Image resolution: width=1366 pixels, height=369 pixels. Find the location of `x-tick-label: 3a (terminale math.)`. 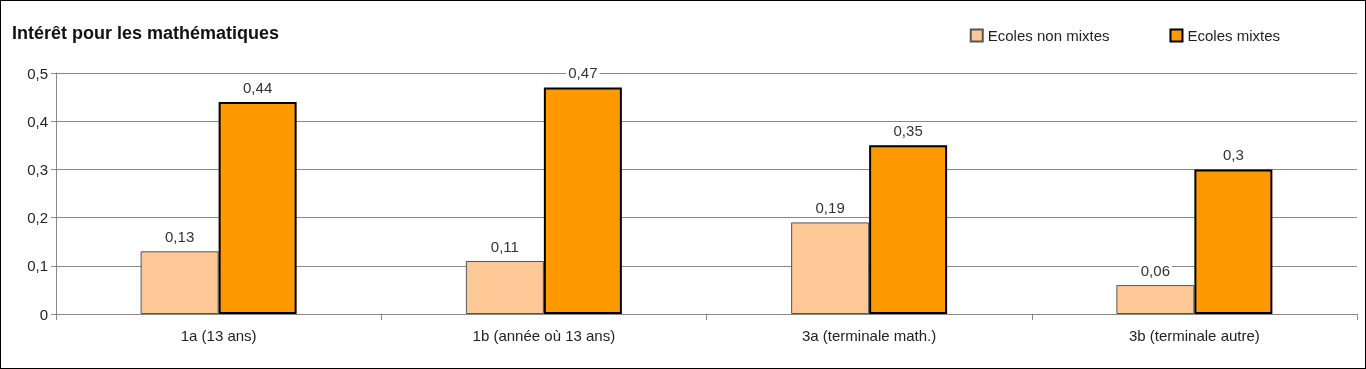

x-tick-label: 3a (terminale math.) is located at coordinates (869, 335).